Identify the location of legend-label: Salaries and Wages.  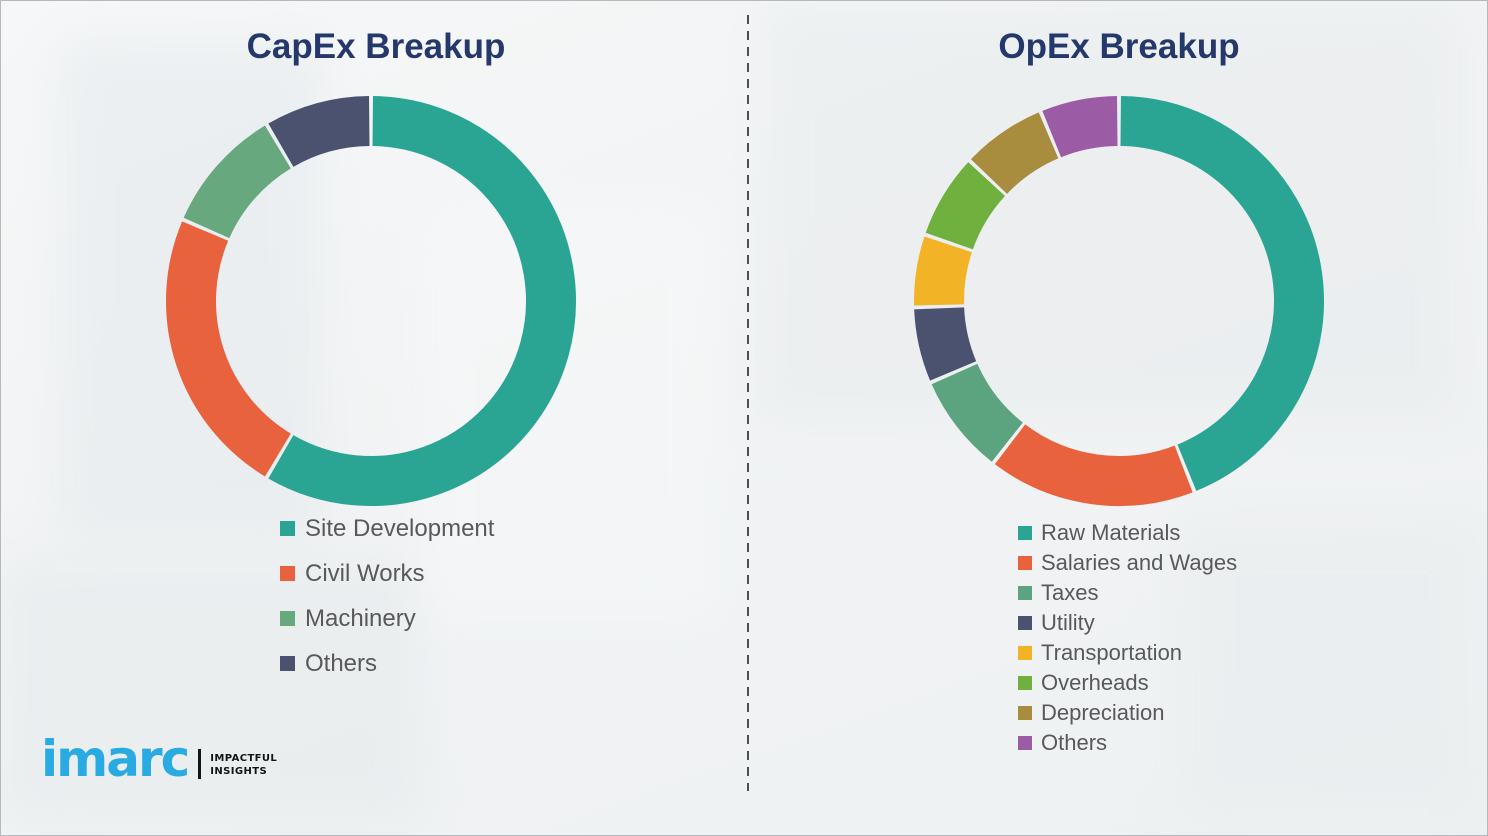
(1139, 562).